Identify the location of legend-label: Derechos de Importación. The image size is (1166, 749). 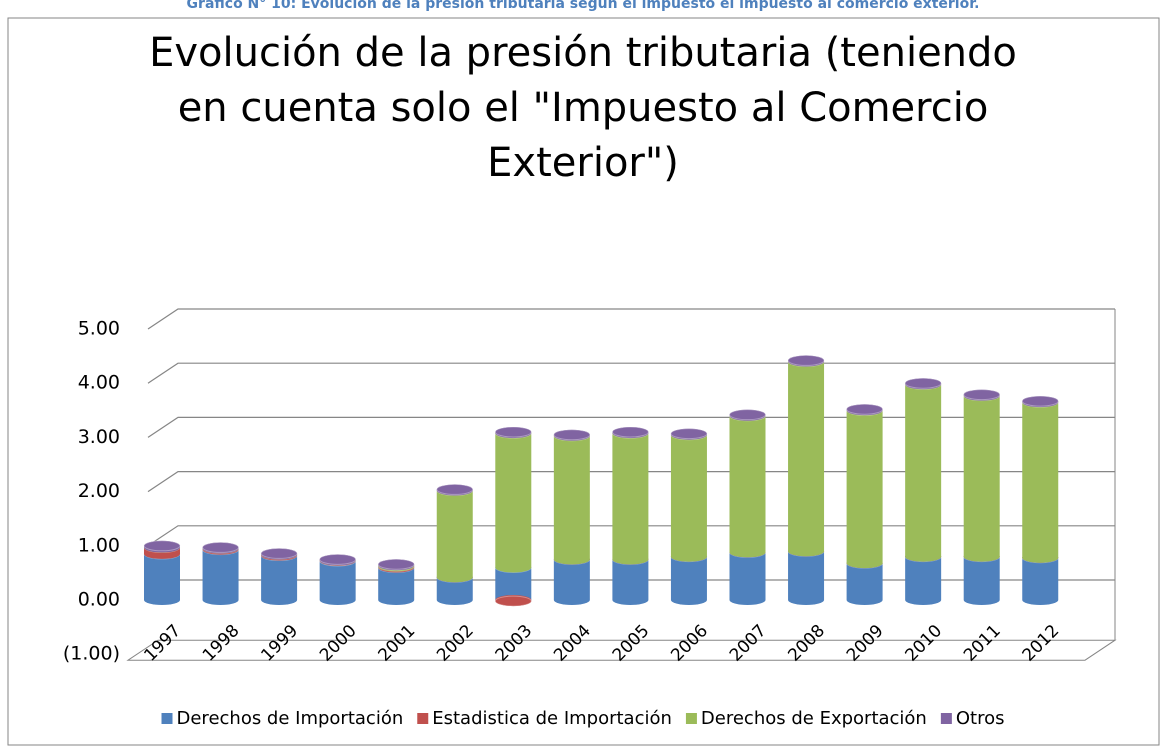
(290, 718).